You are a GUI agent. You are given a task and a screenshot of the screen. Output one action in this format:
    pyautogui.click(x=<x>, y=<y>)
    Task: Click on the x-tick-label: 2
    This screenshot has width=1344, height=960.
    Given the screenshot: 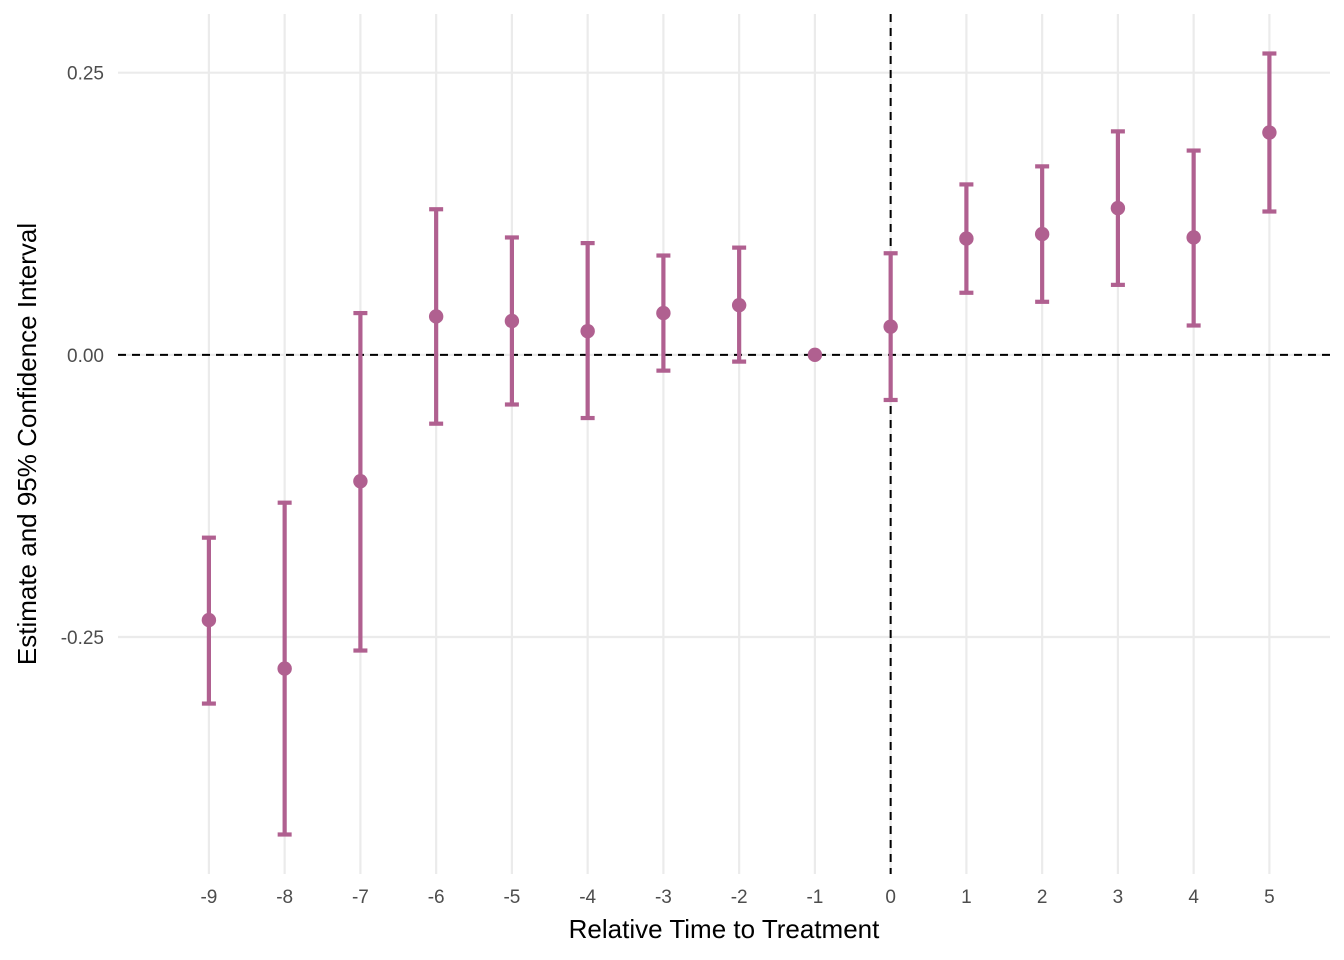 What is the action you would take?
    pyautogui.click(x=1042, y=897)
    